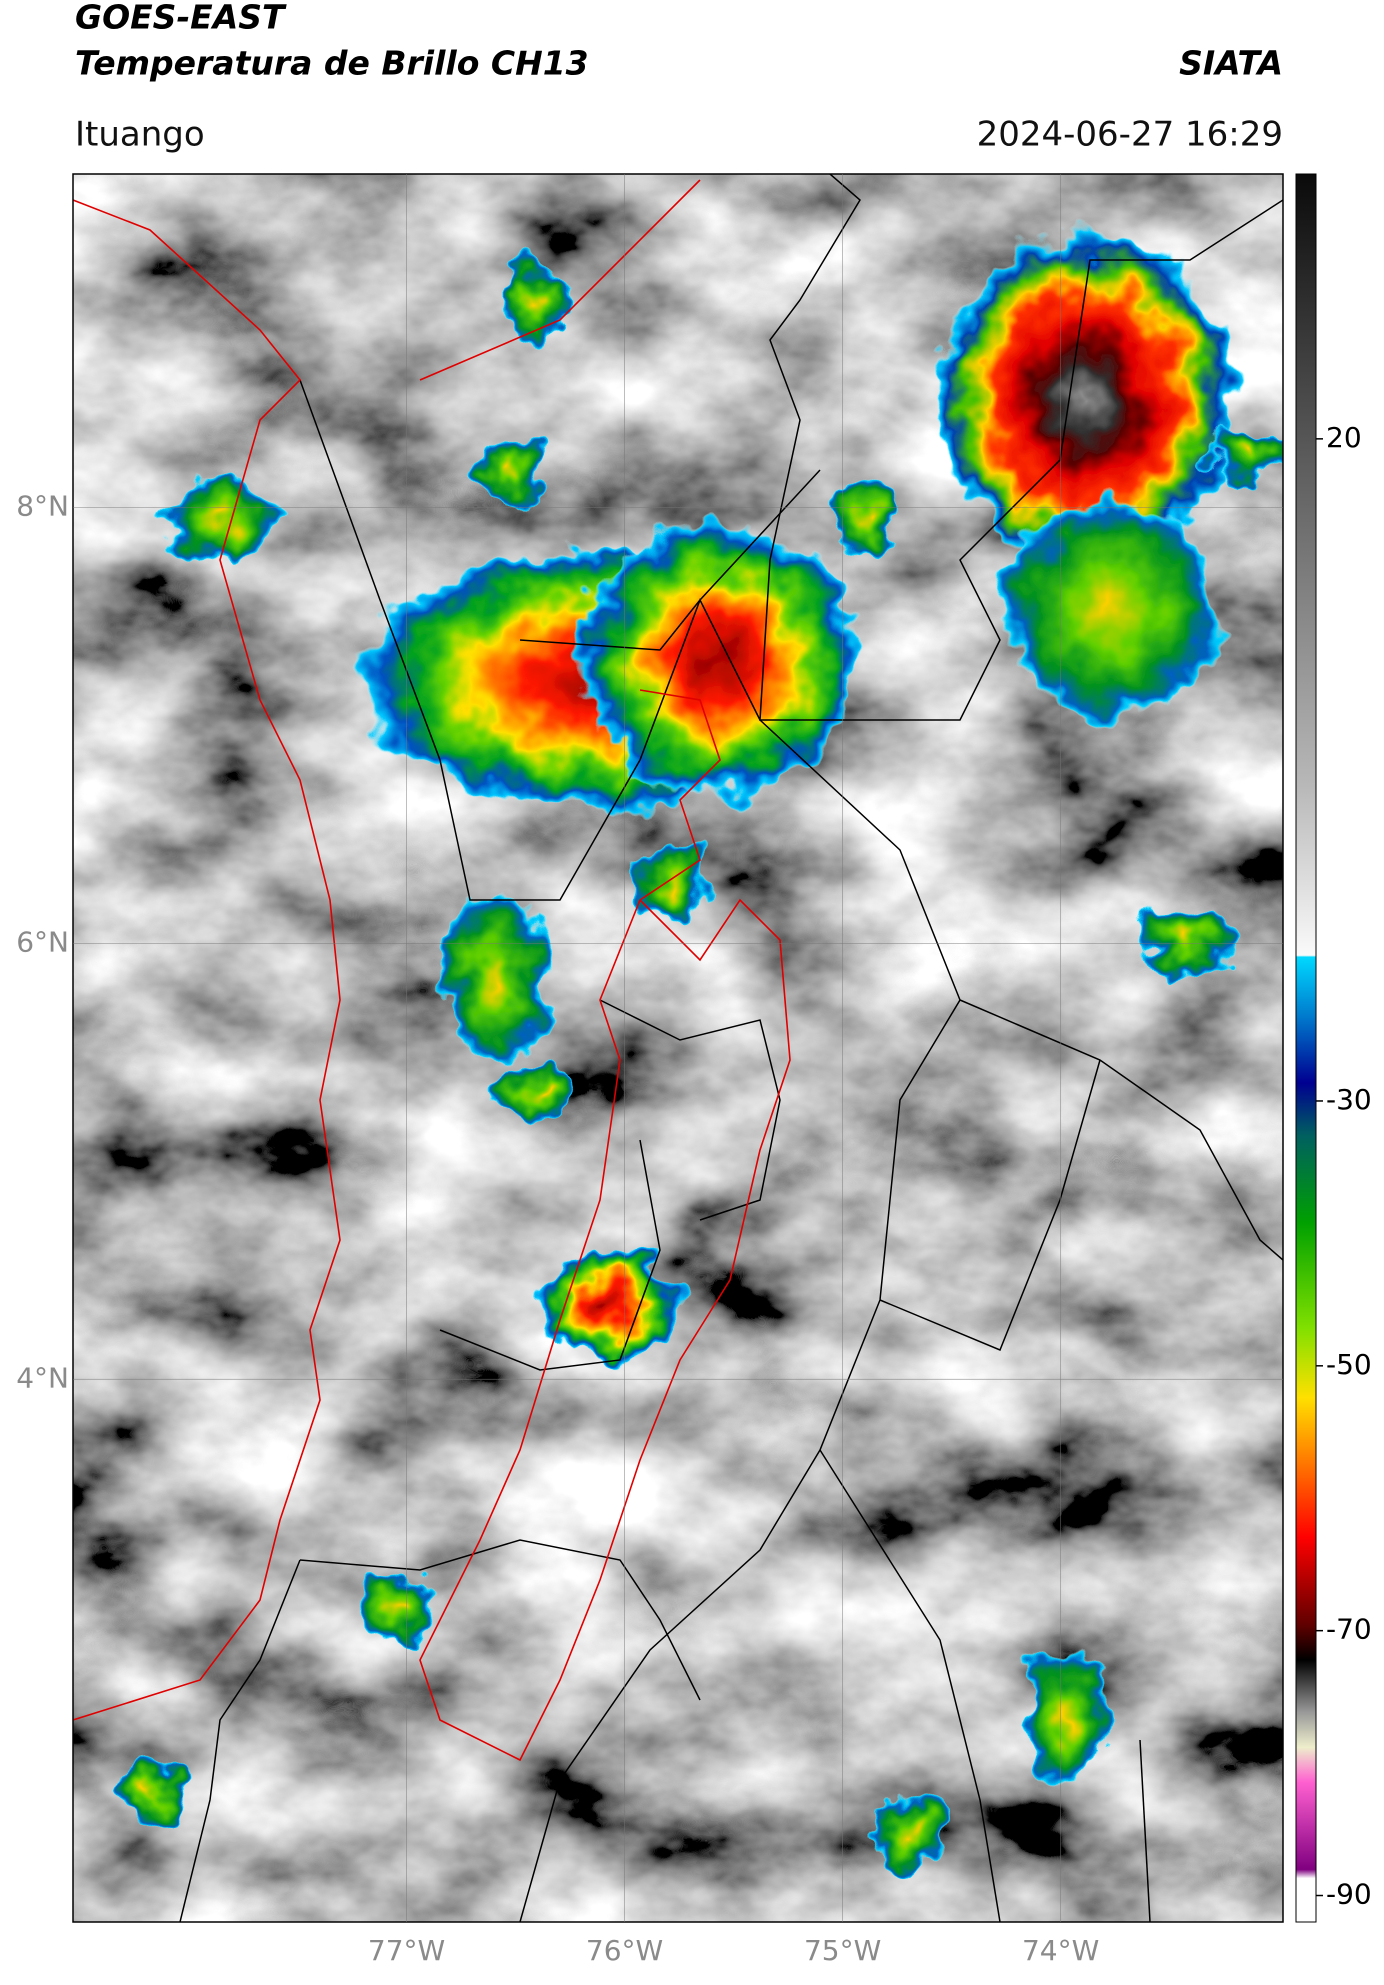 The image size is (1384, 1985). What do you see at coordinates (140, 135) in the screenshot?
I see `location: Ituango` at bounding box center [140, 135].